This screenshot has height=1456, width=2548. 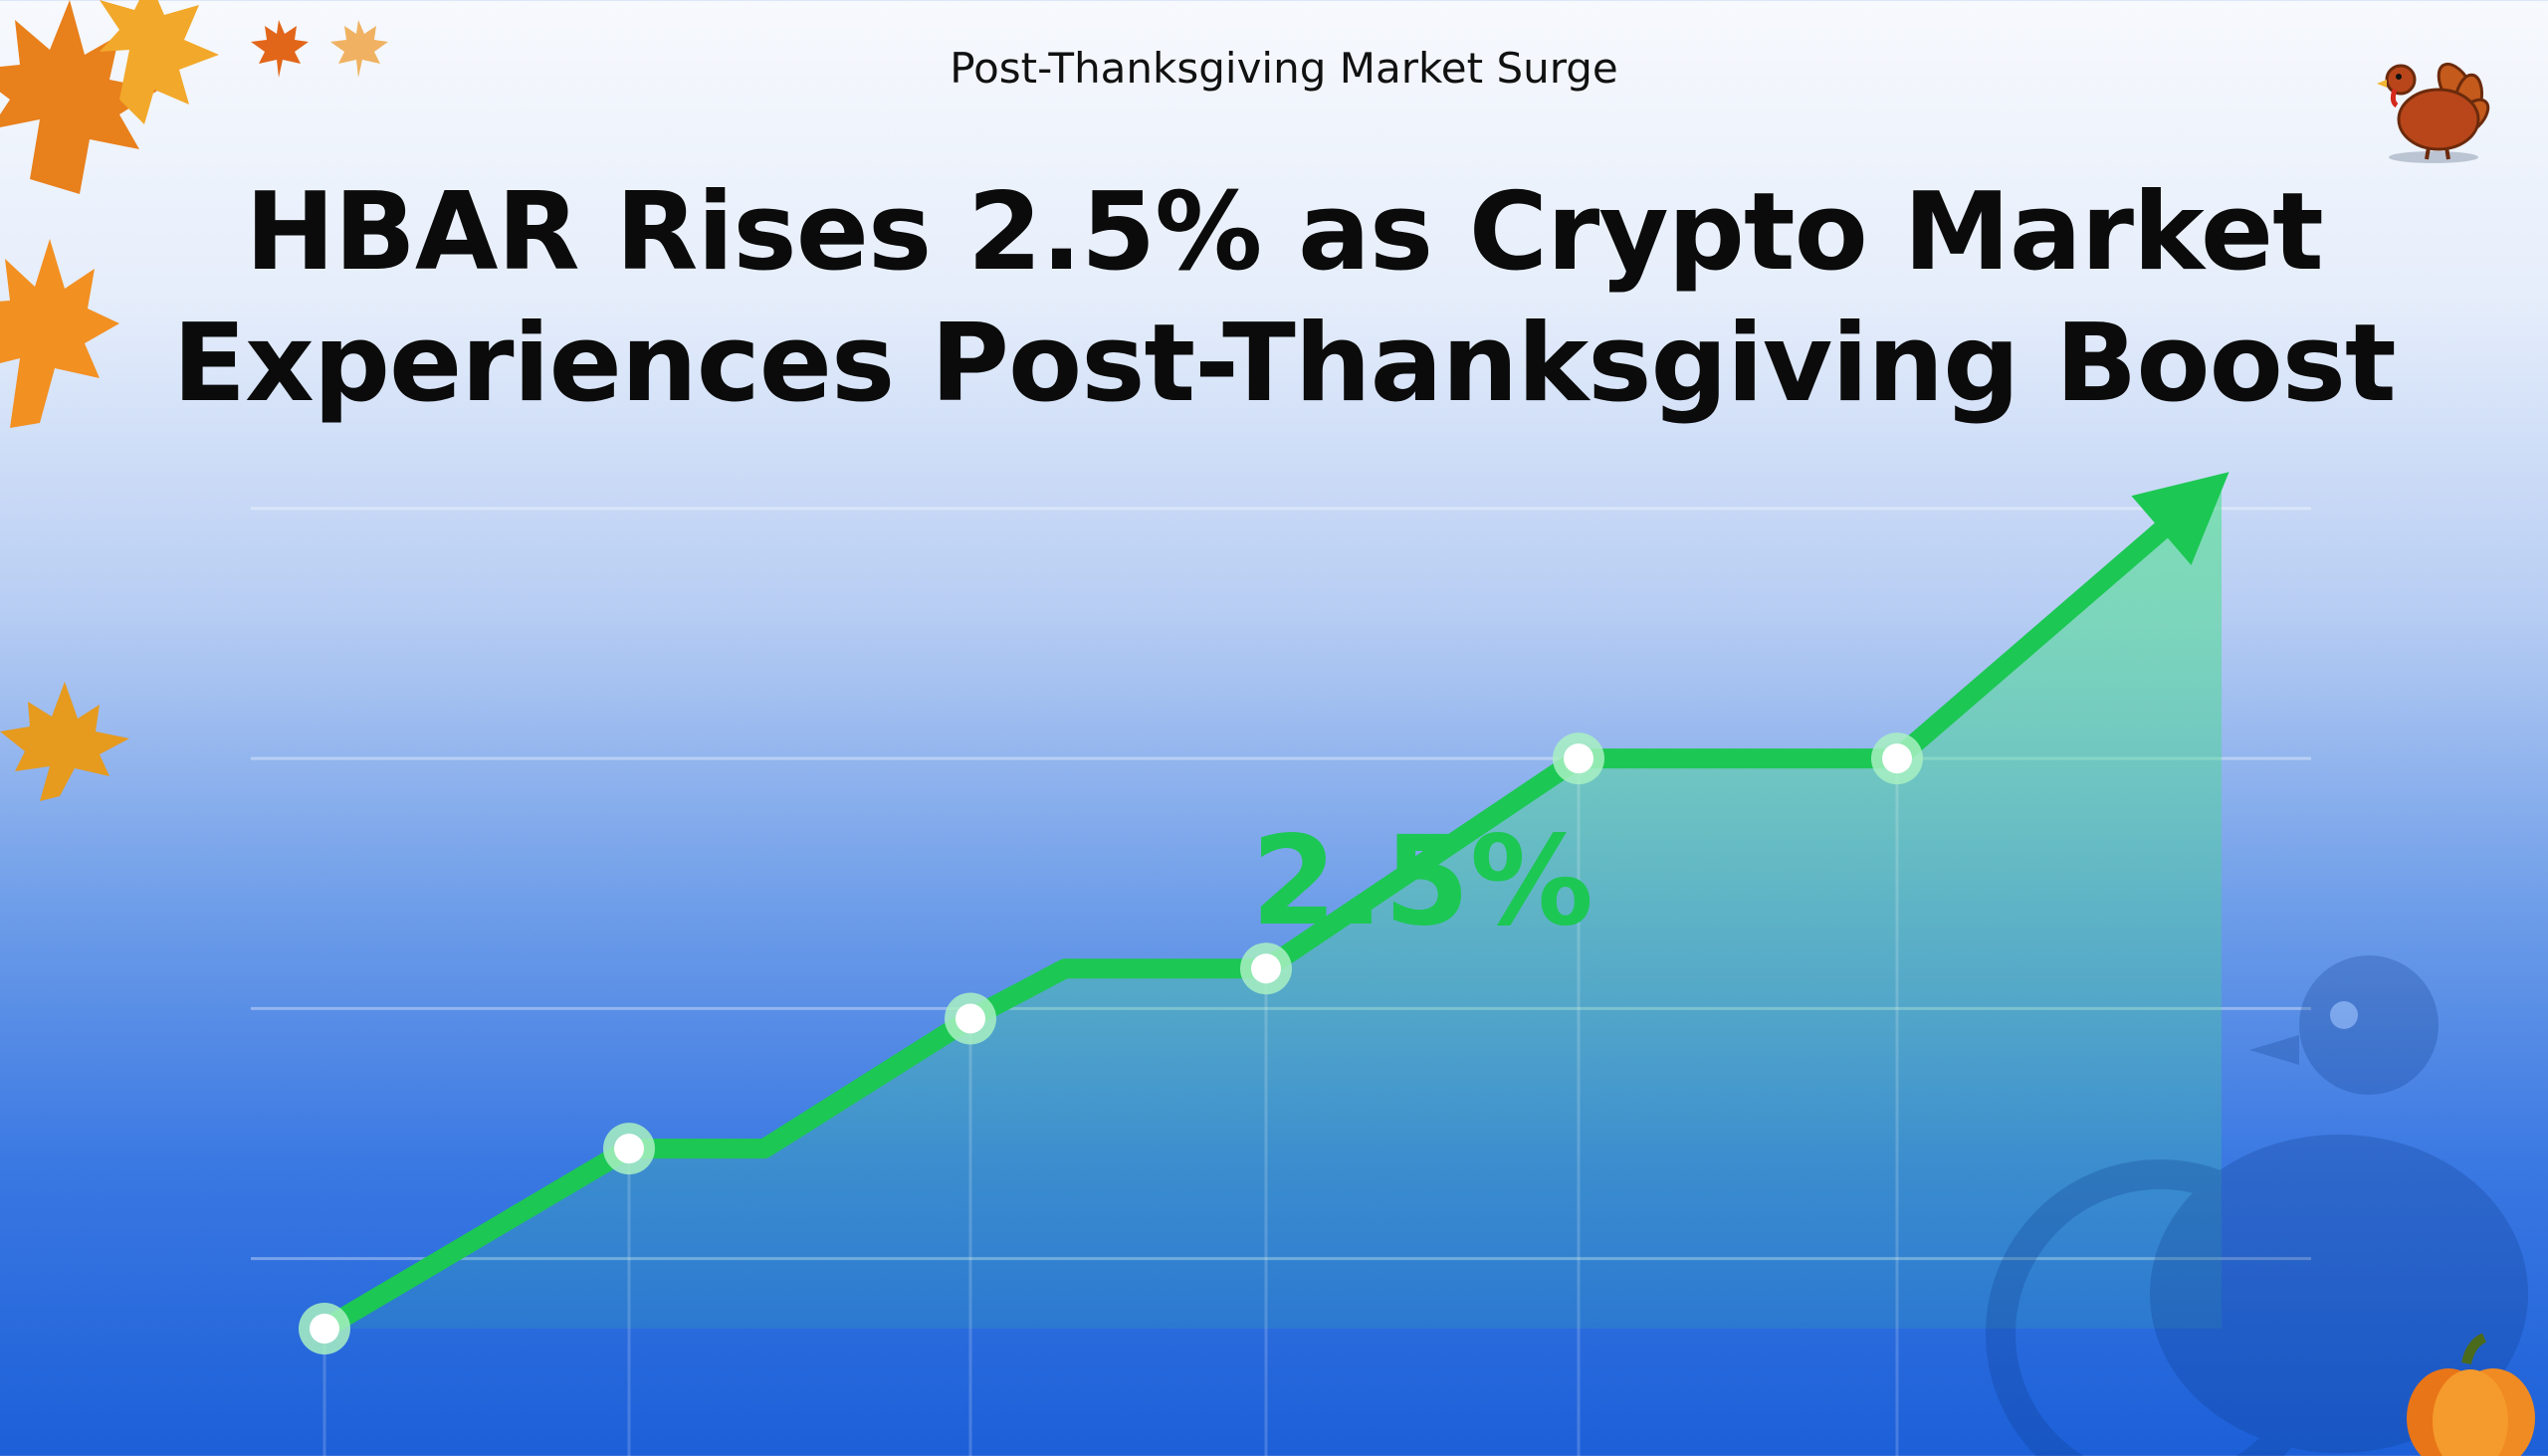 What do you see at coordinates (2471, 1395) in the screenshot?
I see `pumpkin-icon` at bounding box center [2471, 1395].